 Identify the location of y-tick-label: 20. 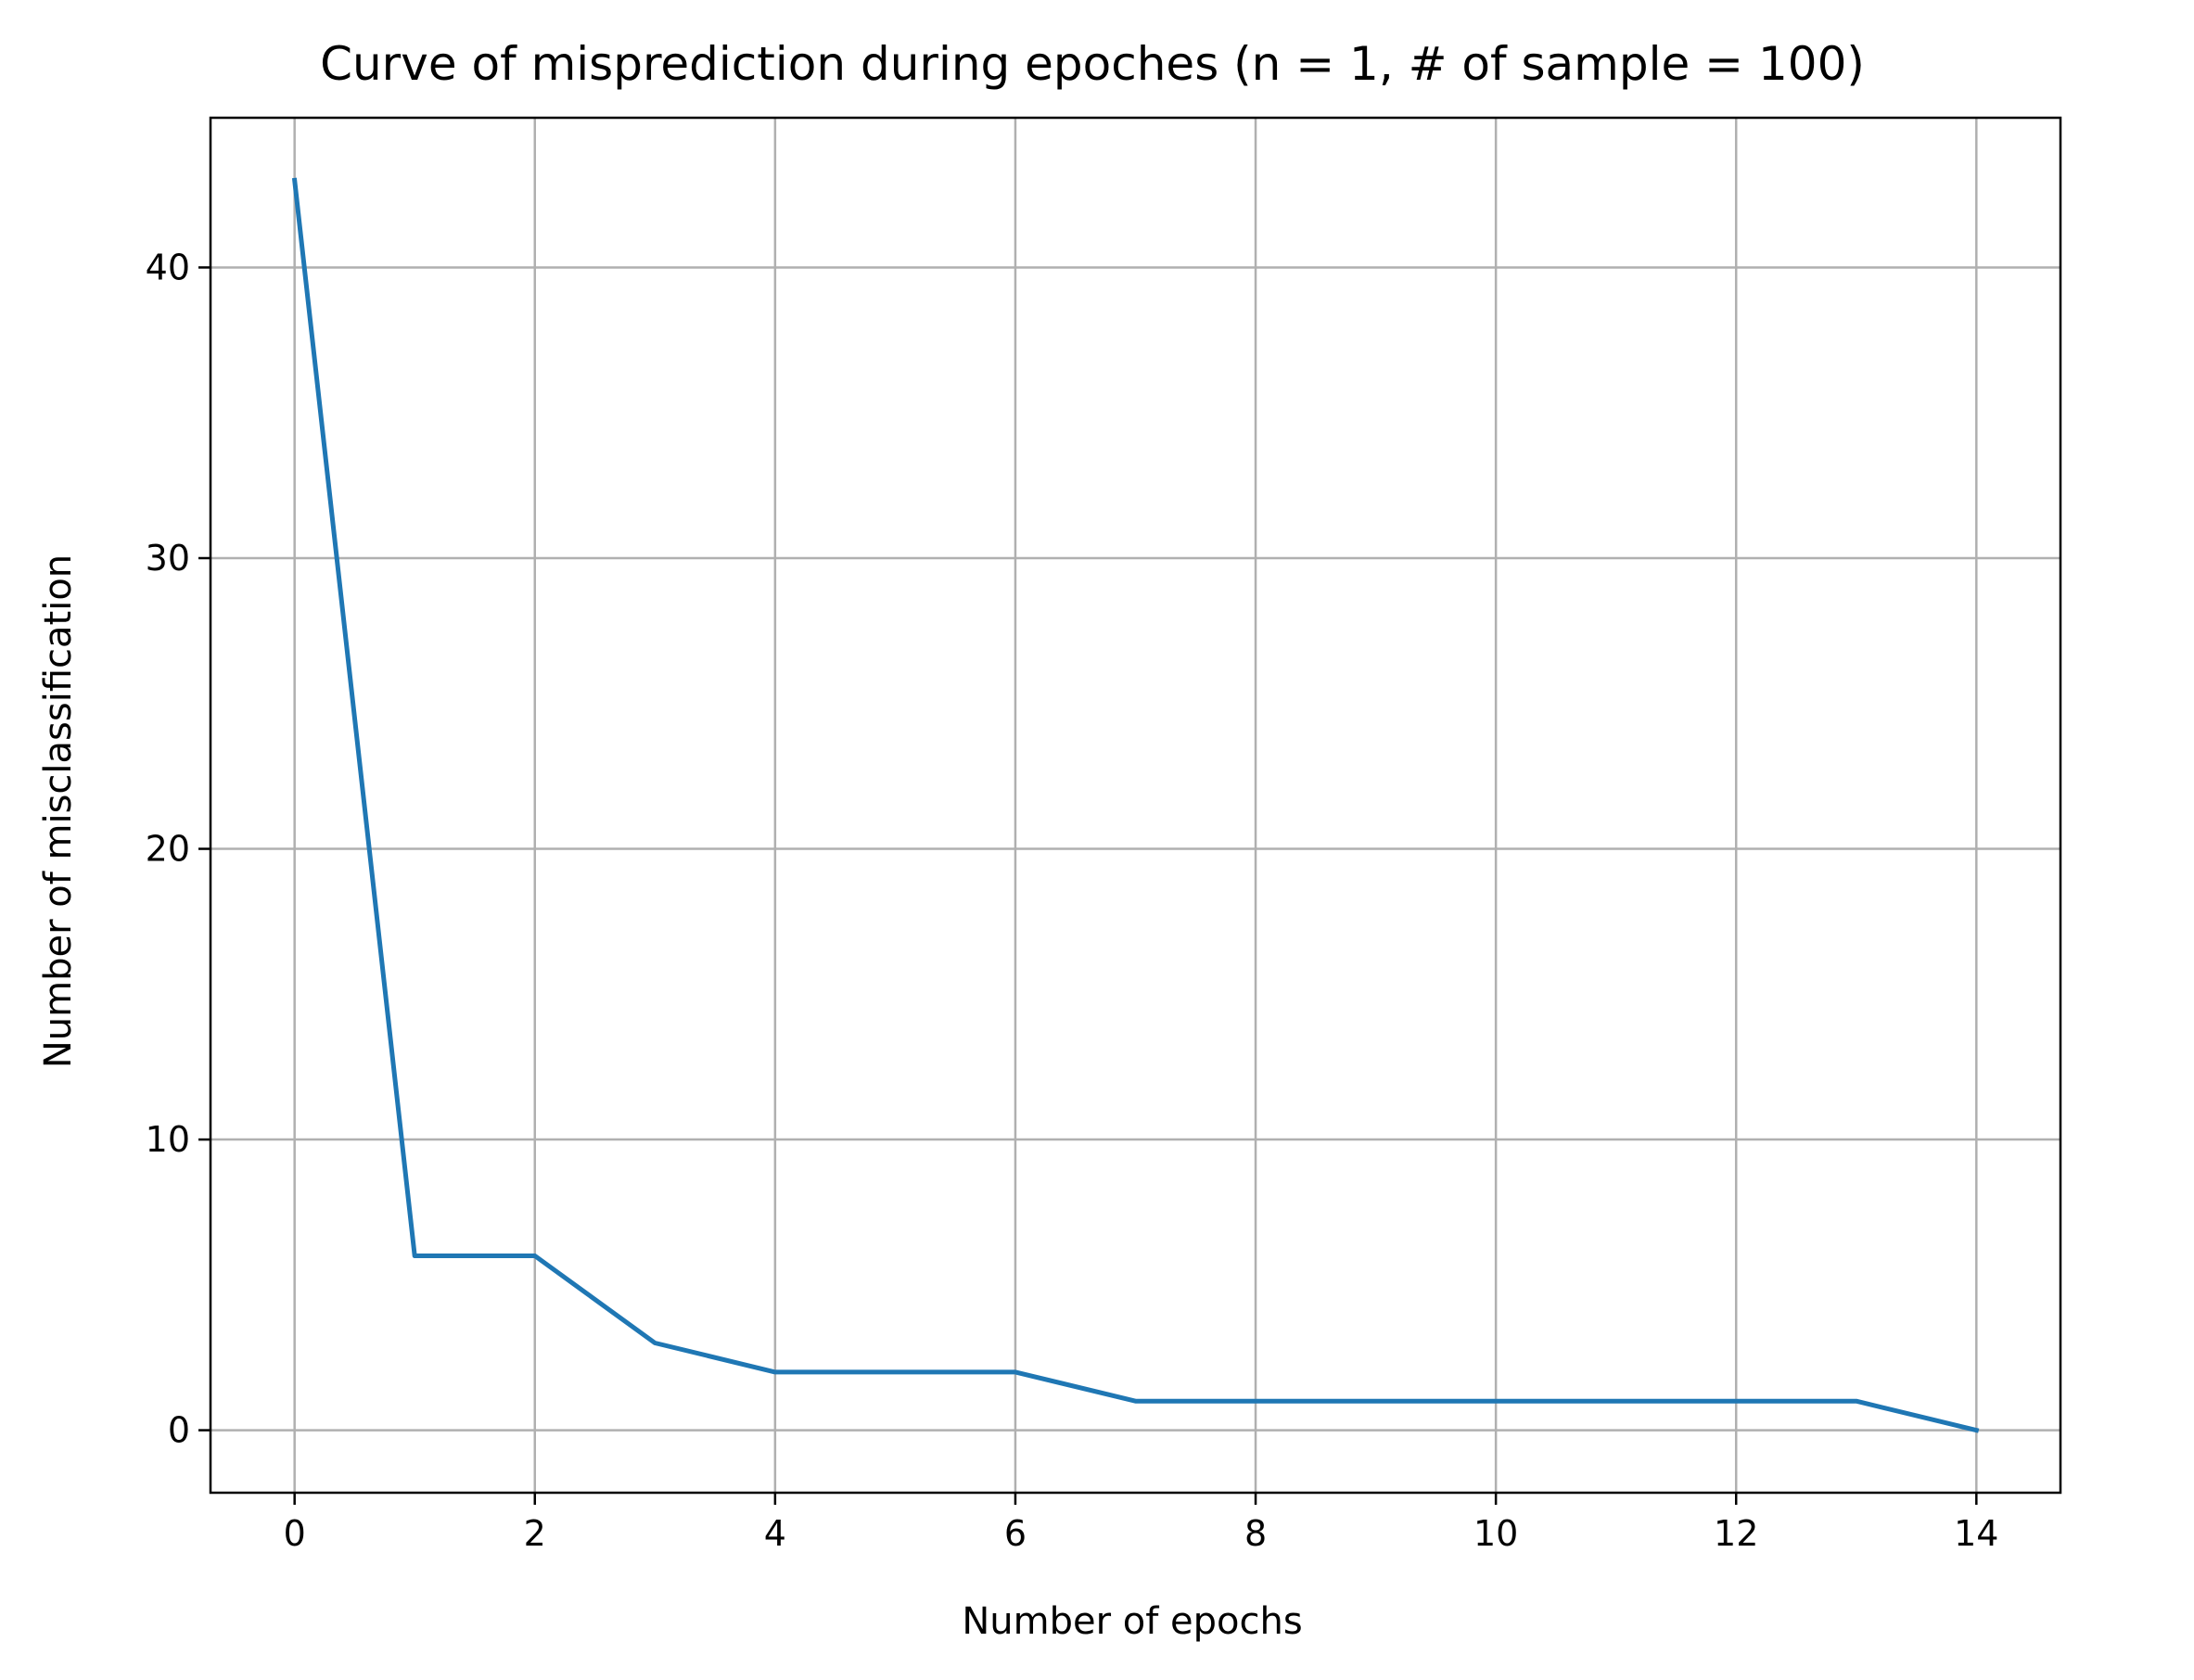
(168, 849).